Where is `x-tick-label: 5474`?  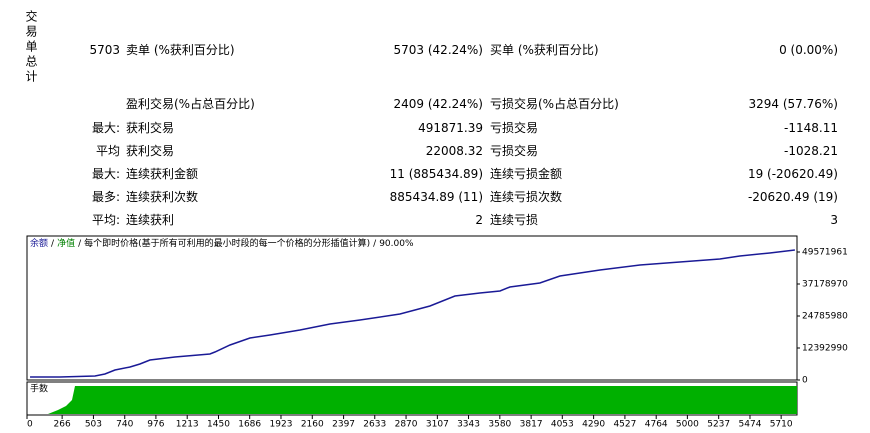 x-tick-label: 5474 is located at coordinates (750, 425).